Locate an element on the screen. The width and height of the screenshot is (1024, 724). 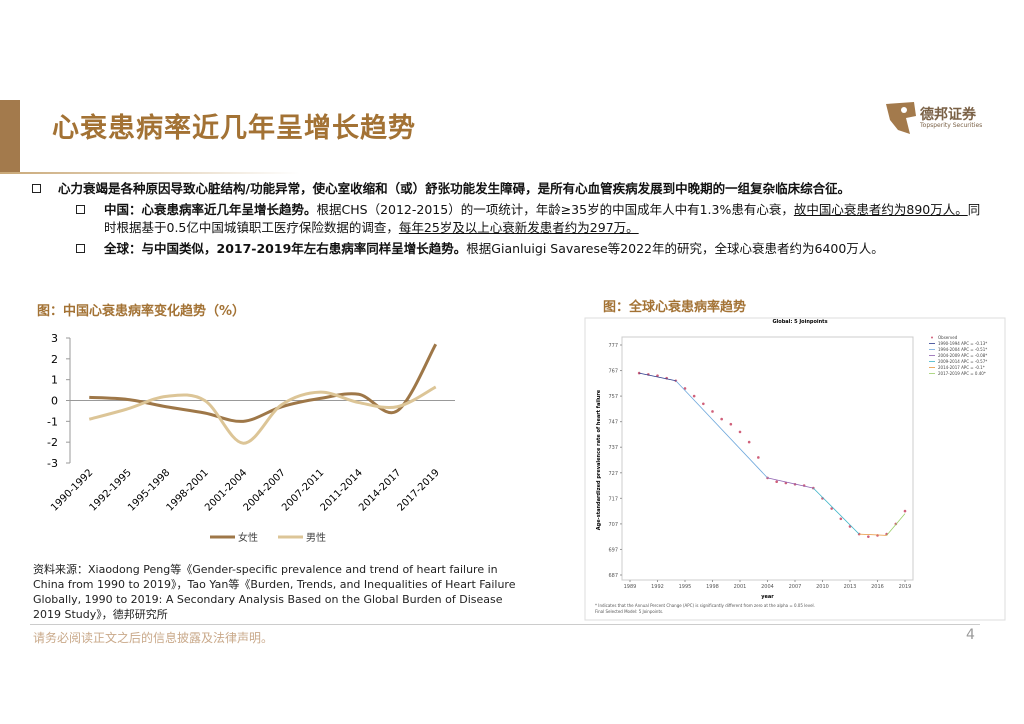
y-tick-label: 747 is located at coordinates (613, 423).